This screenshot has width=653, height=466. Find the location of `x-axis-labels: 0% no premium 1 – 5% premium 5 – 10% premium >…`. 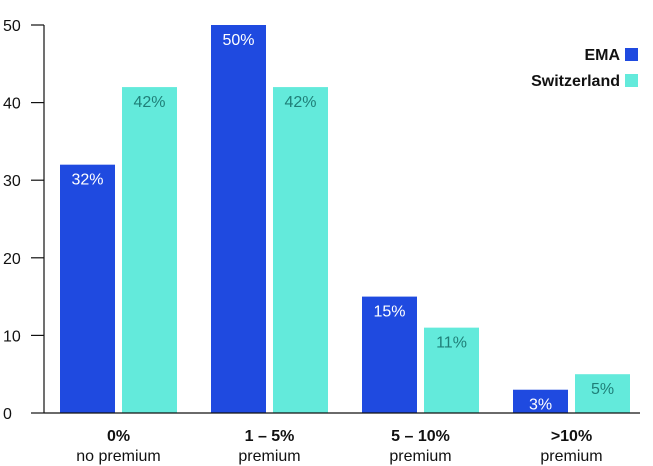

x-axis-labels: 0% no premium 1 – 5% premium 5 – 10% premium >… is located at coordinates (339, 446).